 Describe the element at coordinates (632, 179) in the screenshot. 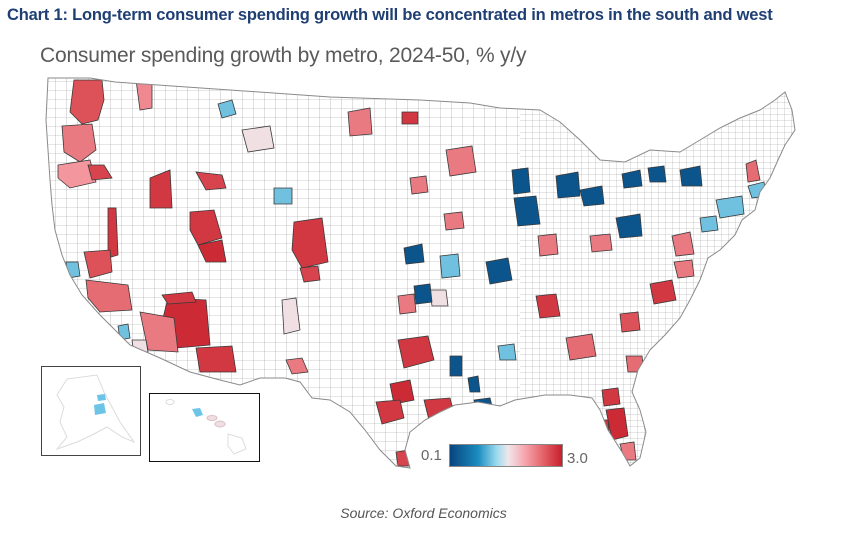

I see `metro-buffalo-ny: Buffalo (NY): 0.2` at that location.